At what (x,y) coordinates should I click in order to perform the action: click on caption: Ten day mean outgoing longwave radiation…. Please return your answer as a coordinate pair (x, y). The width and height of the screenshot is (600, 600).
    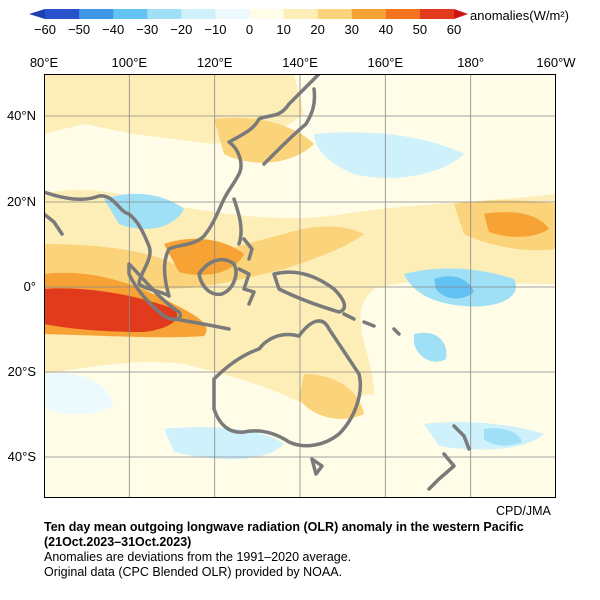
    Looking at the image, I should click on (314, 550).